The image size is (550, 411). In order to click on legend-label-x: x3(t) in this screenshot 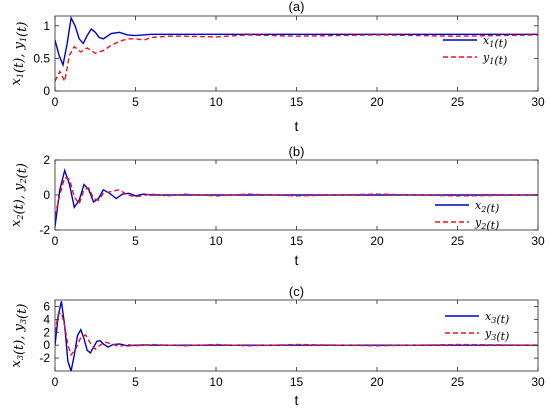, I will do `click(497, 318)`.